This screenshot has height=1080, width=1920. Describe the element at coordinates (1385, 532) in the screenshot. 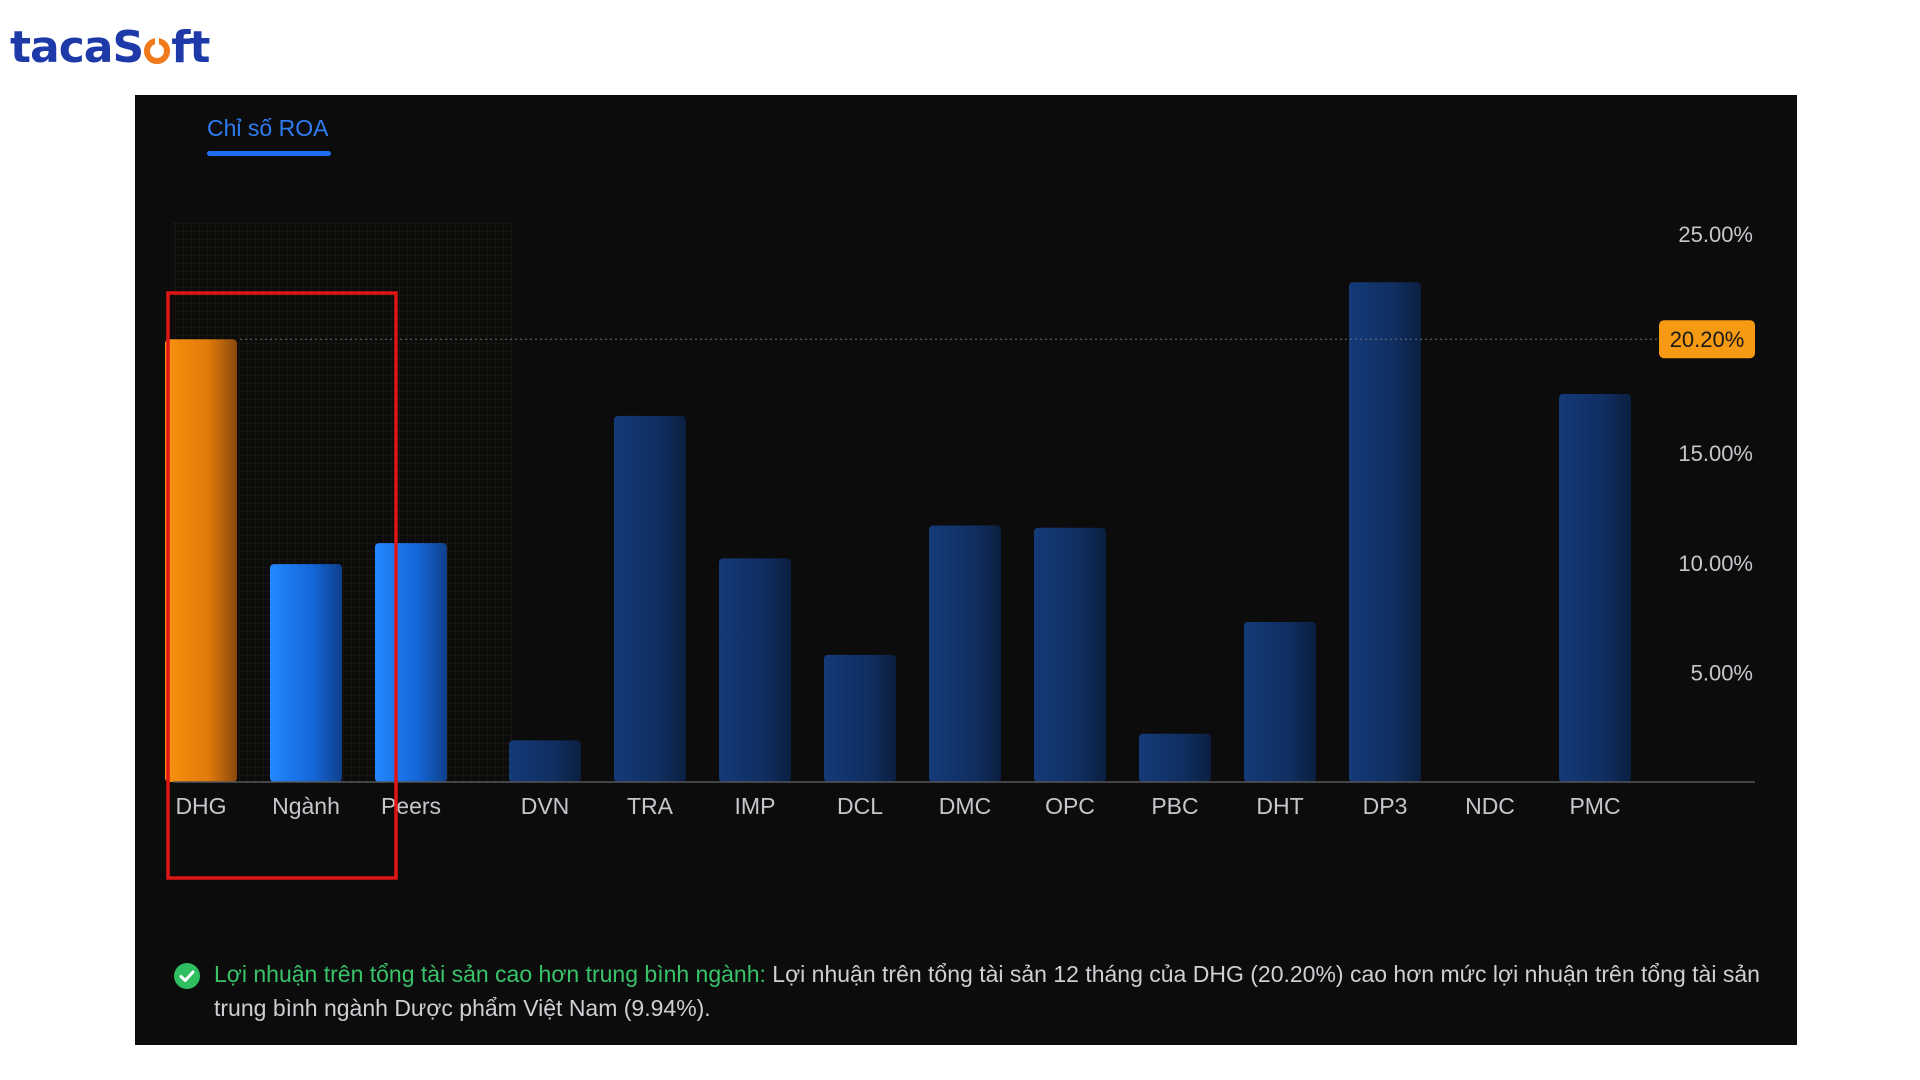

I see `bar-dp3` at that location.